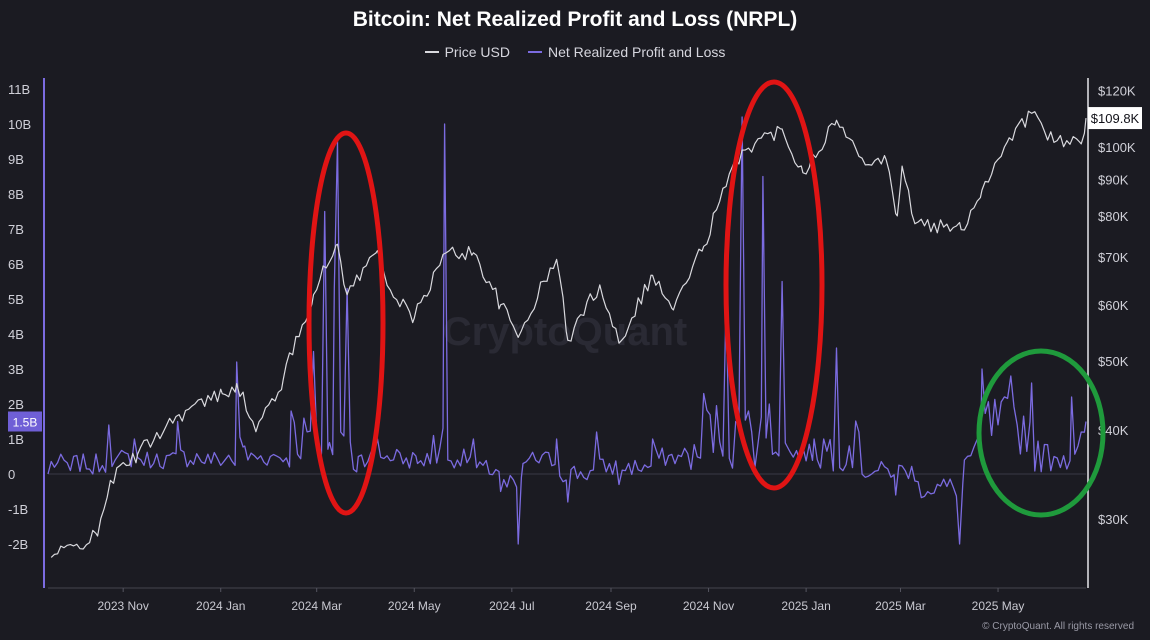 Image resolution: width=1150 pixels, height=640 pixels. Describe the element at coordinates (1041, 433) in the screenshot. I see `highlight-ellipse-may-2025` at that location.